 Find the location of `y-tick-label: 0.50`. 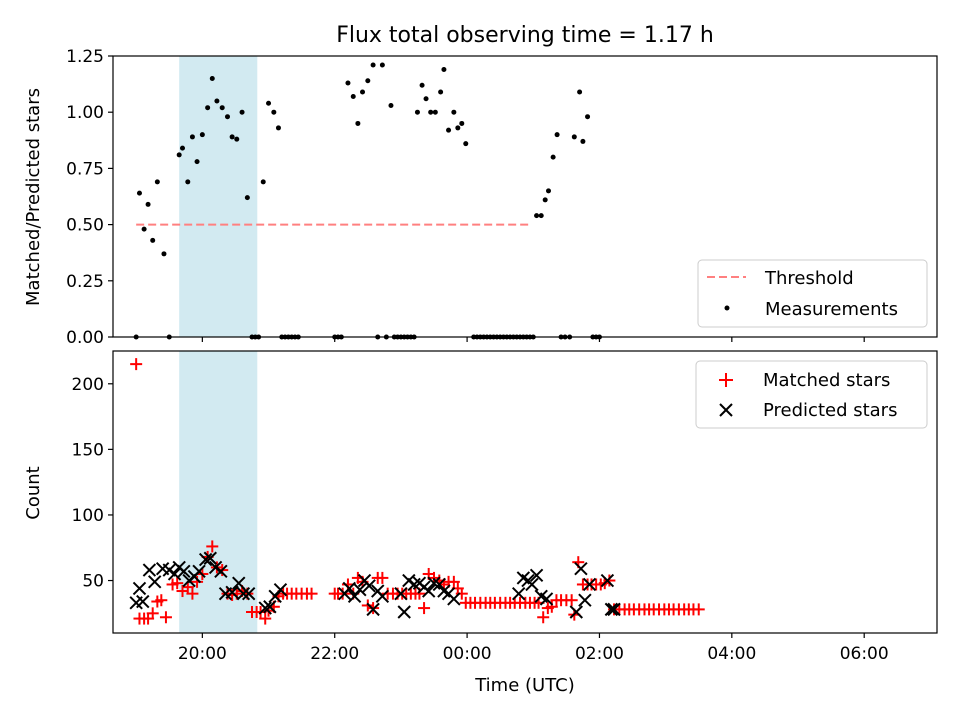

y-tick-label: 0.50 is located at coordinates (85, 226).